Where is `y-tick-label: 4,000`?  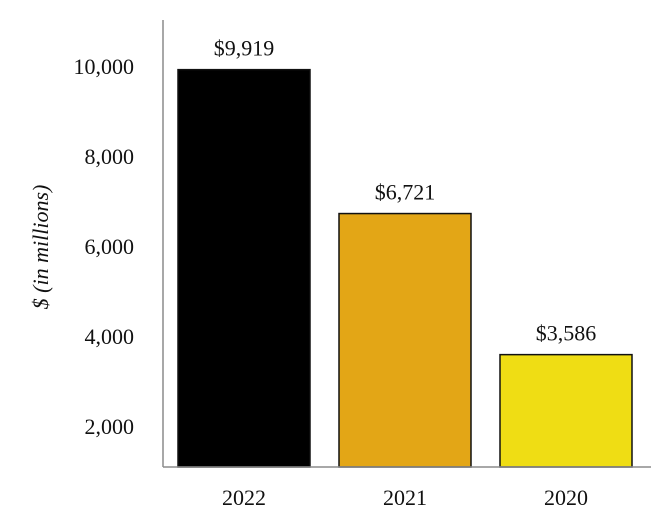 y-tick-label: 4,000 is located at coordinates (110, 336).